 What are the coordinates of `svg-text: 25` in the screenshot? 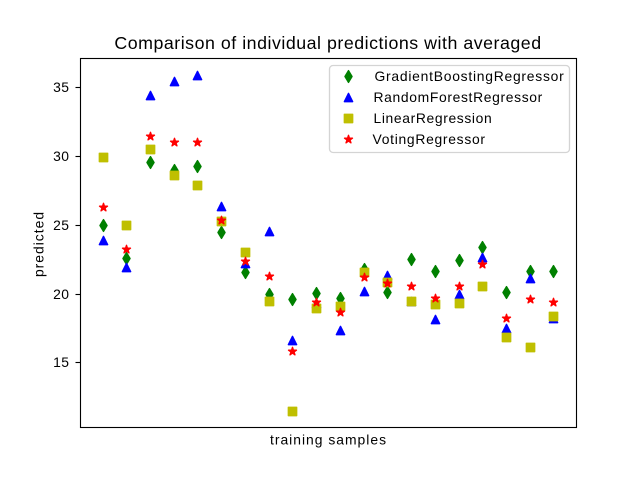 It's located at (61, 225).